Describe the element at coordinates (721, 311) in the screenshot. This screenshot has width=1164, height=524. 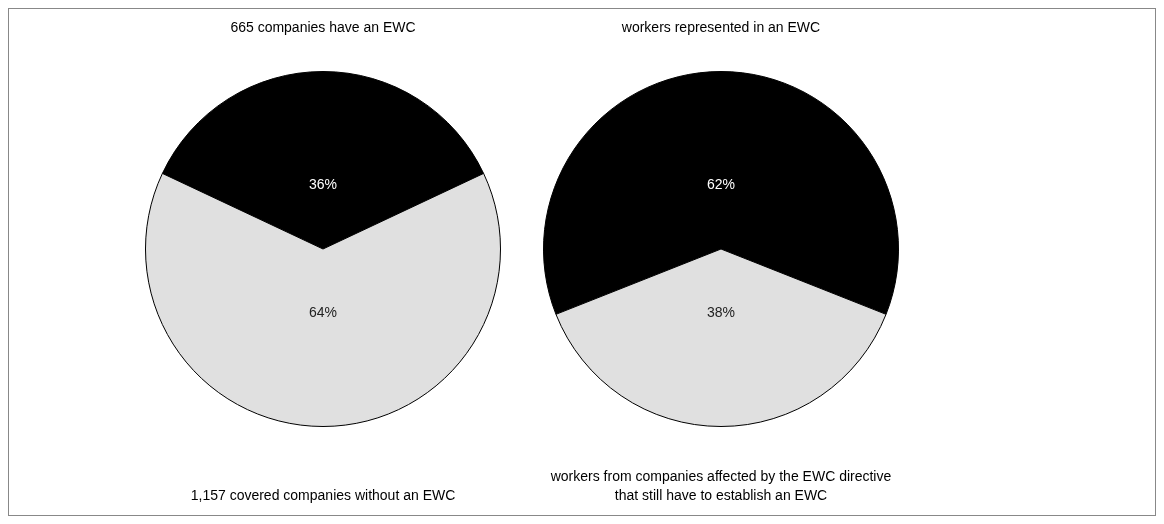
I see `data-label: 38%` at that location.